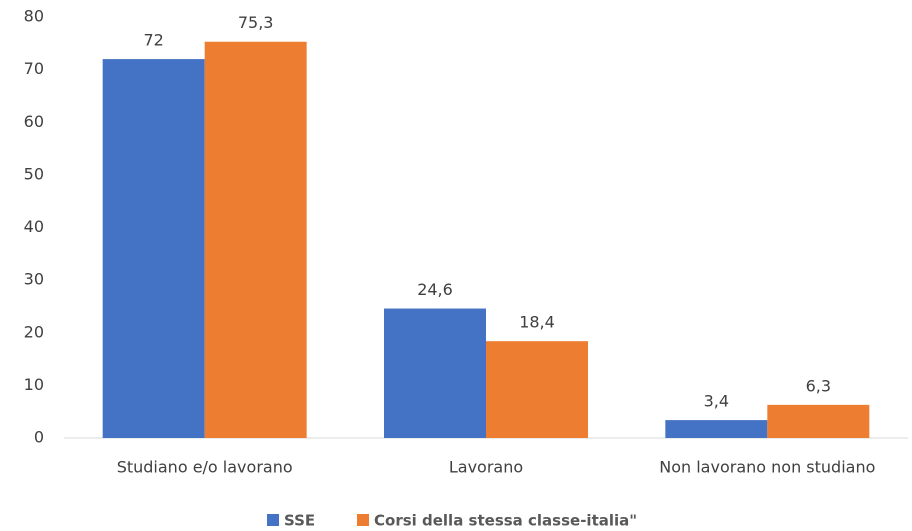  I want to click on x-tick-label: Non lavorano non studiano, so click(767, 467).